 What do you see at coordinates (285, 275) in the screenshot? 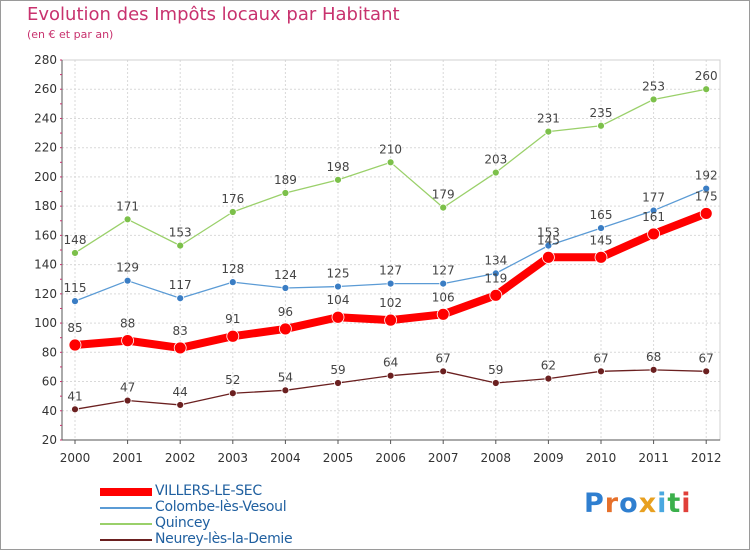
I see `data-label: 124` at bounding box center [285, 275].